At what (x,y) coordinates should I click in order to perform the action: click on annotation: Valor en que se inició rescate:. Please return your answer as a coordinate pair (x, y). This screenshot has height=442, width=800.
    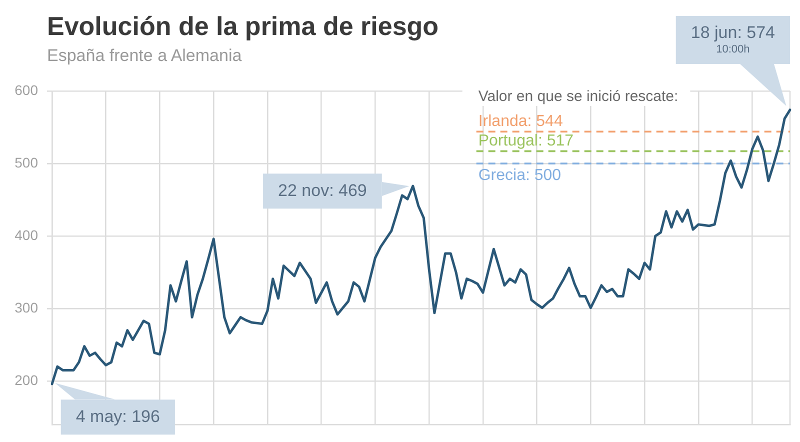
    Looking at the image, I should click on (578, 97).